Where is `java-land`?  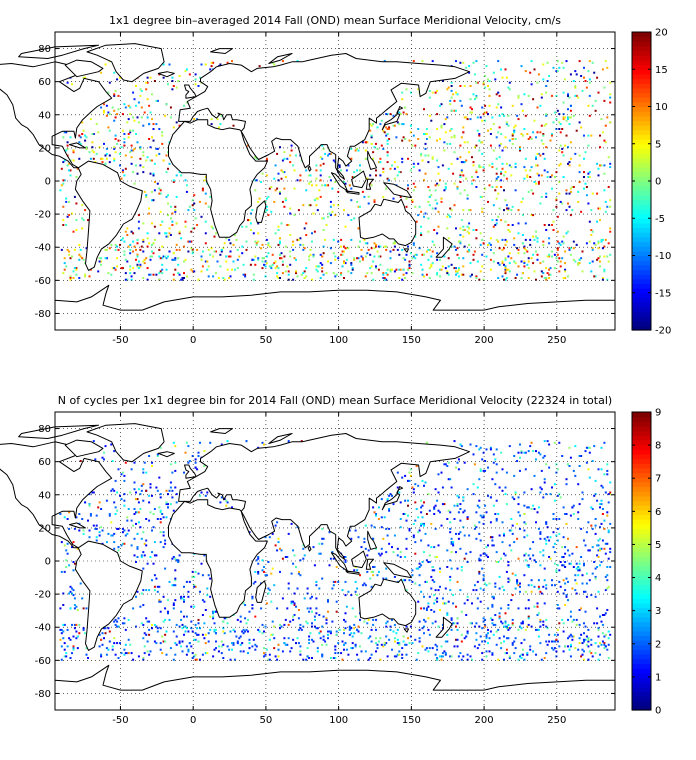
java-land is located at coordinates (352, 572).